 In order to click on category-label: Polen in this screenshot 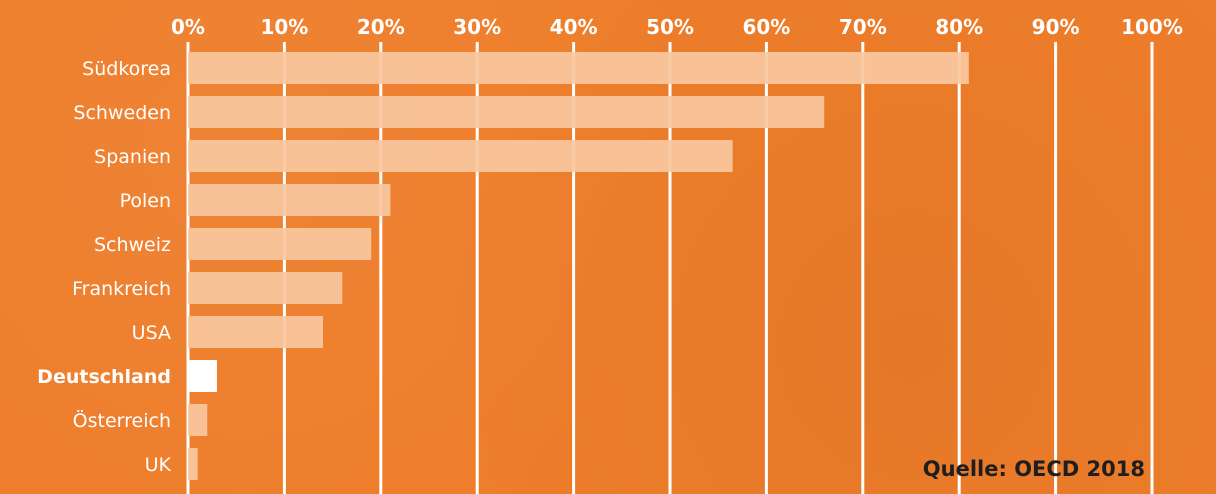, I will do `click(145, 201)`.